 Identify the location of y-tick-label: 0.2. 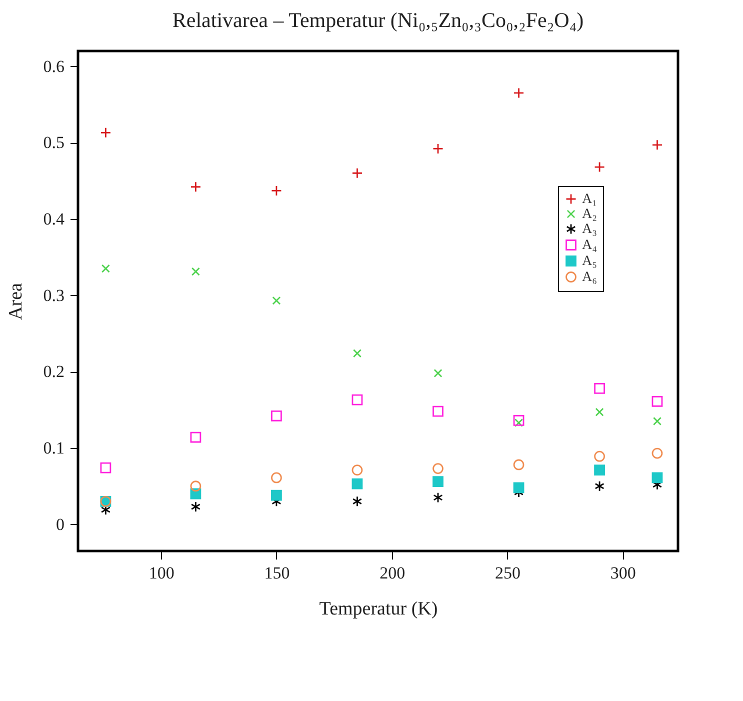
(53, 372).